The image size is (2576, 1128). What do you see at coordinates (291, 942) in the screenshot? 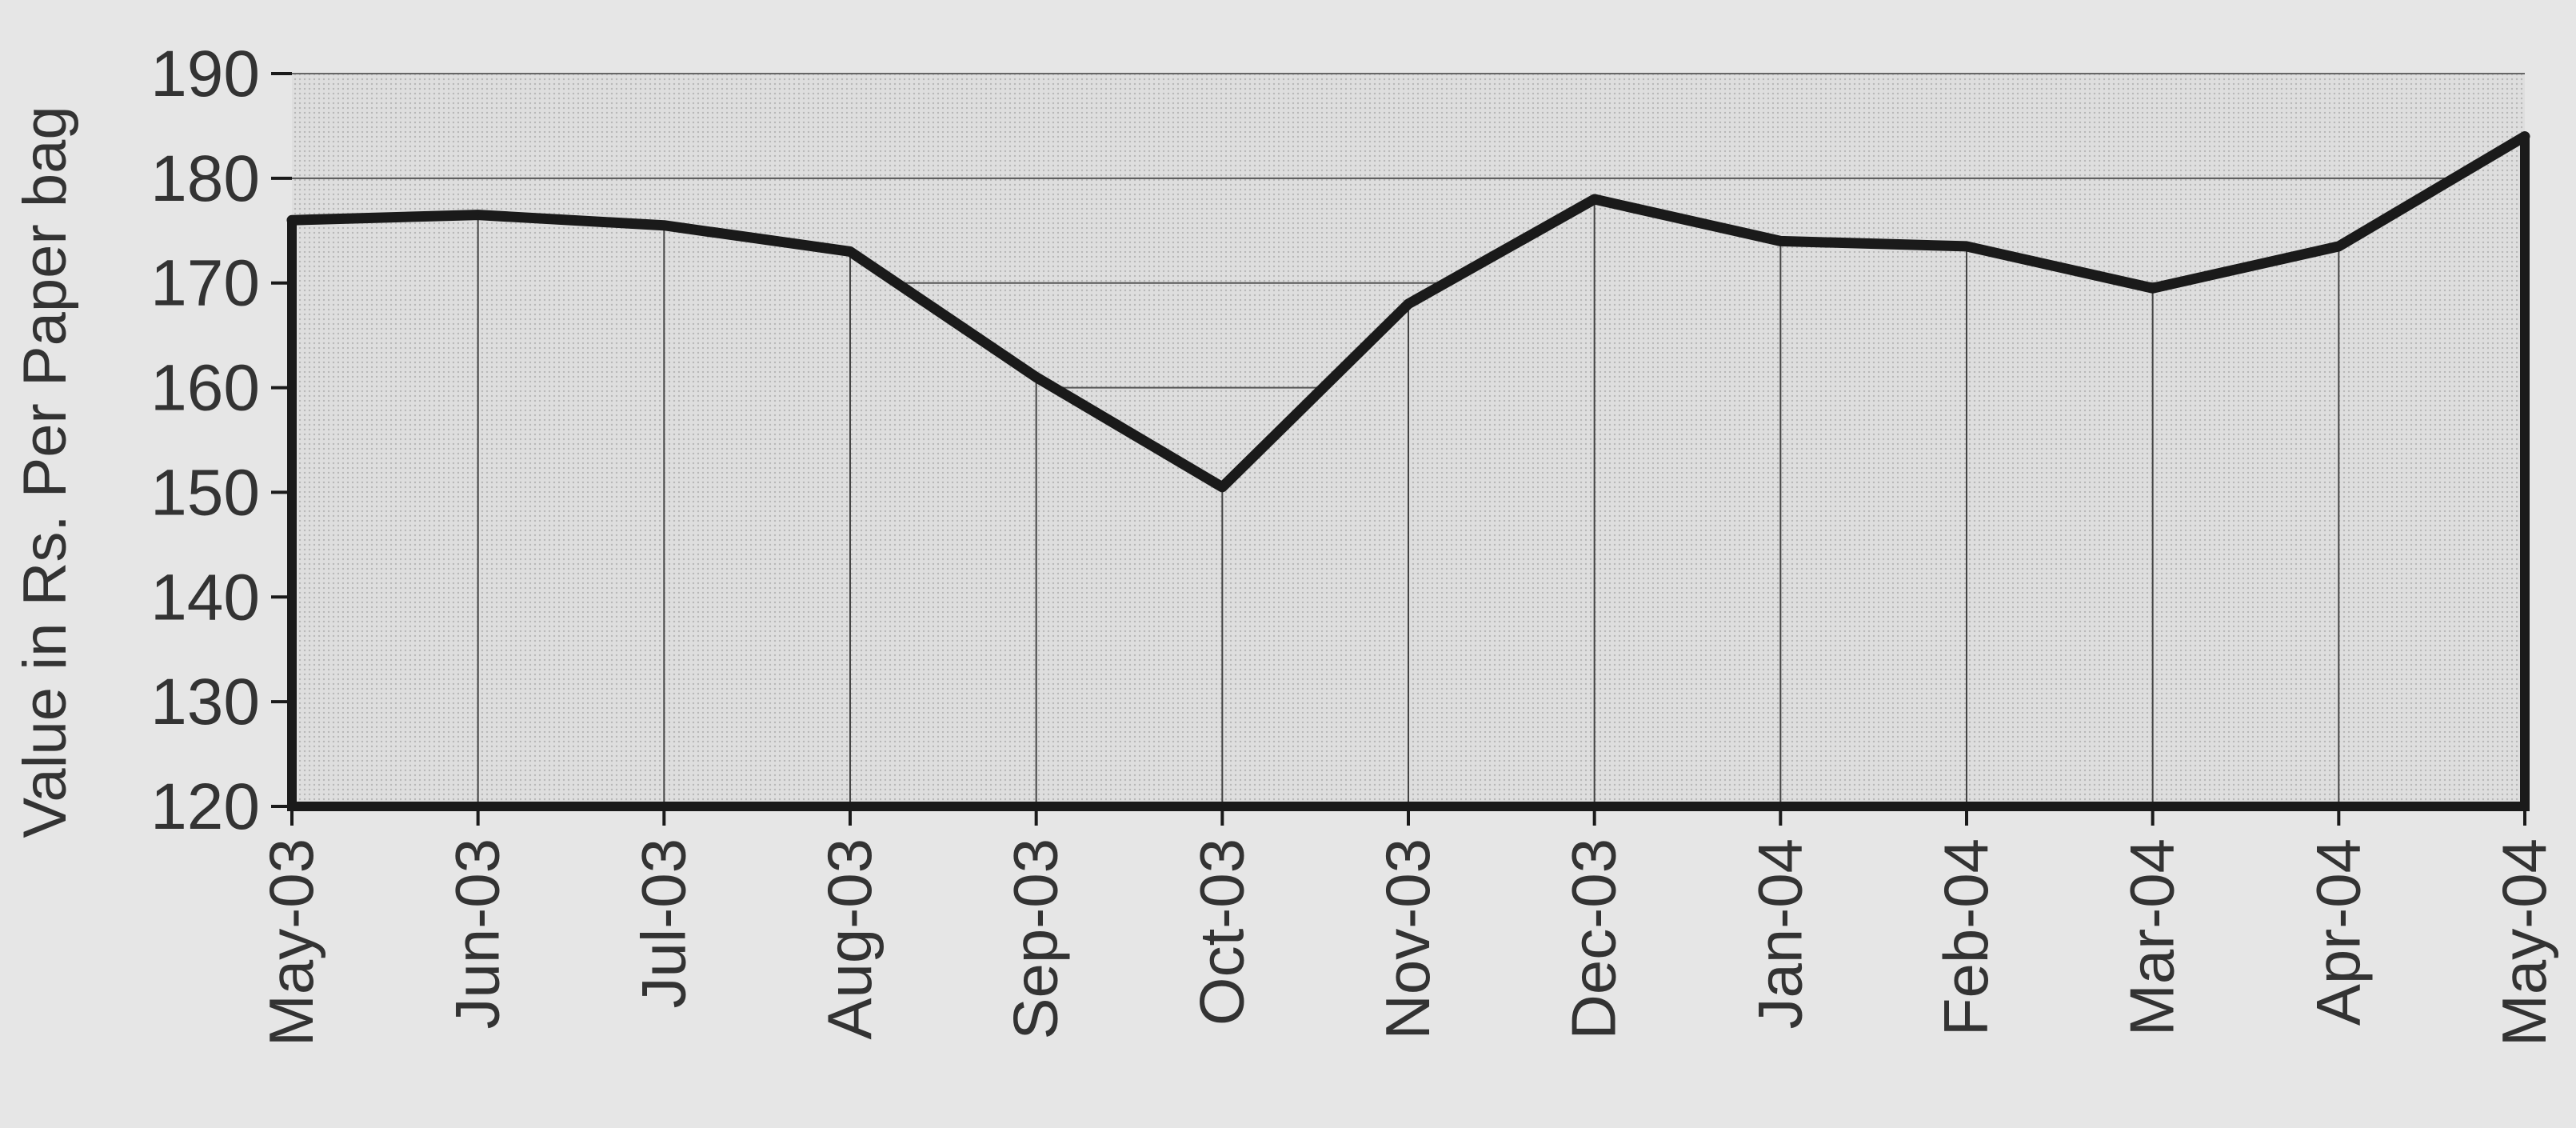
I see `x-tick-label: May-03` at bounding box center [291, 942].